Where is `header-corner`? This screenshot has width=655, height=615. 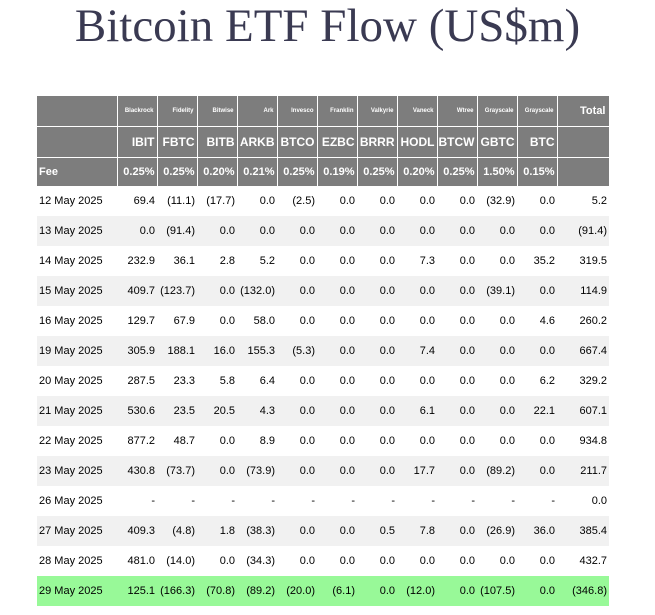 header-corner is located at coordinates (583, 142).